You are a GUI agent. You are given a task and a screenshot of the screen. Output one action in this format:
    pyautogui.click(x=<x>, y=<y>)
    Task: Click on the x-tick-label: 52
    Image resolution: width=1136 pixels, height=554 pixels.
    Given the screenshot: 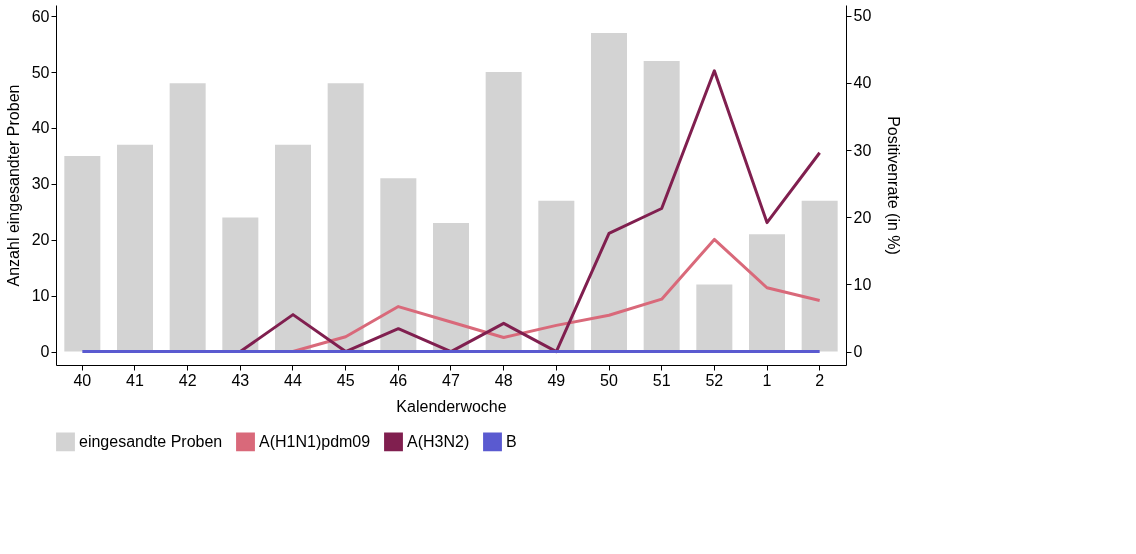 What is the action you would take?
    pyautogui.click(x=714, y=380)
    